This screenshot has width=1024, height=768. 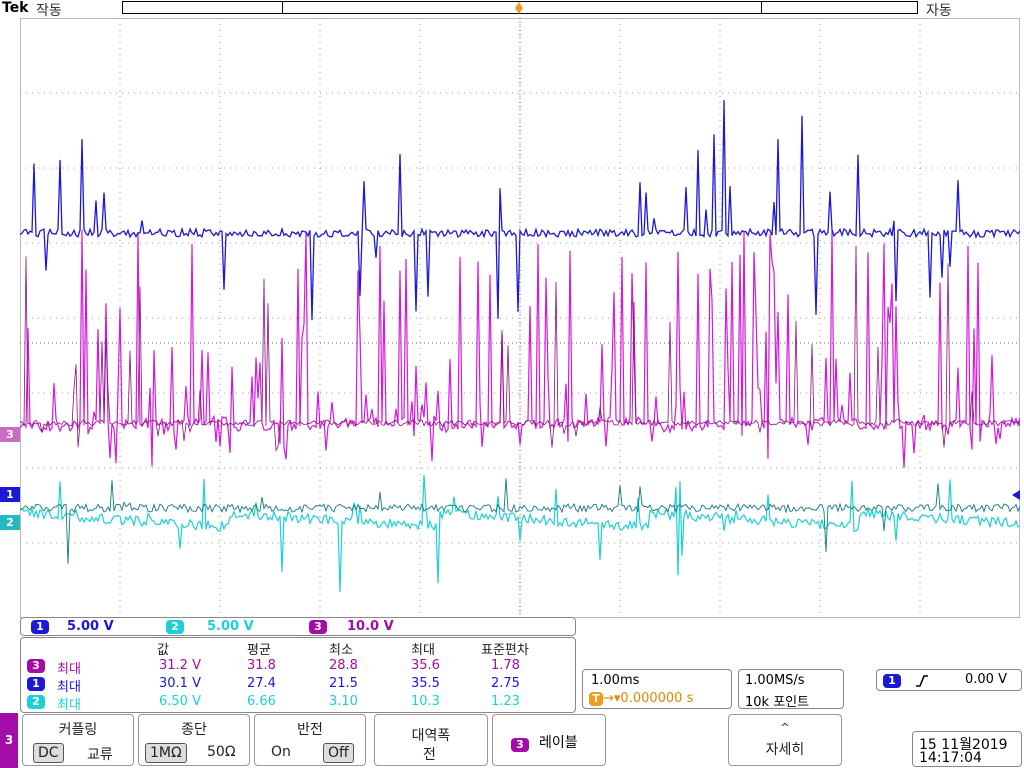 What do you see at coordinates (299, 667) in the screenshot?
I see `table-row: 3 최대 31.2 V 31.8 28.8 35.6 1.78` at bounding box center [299, 667].